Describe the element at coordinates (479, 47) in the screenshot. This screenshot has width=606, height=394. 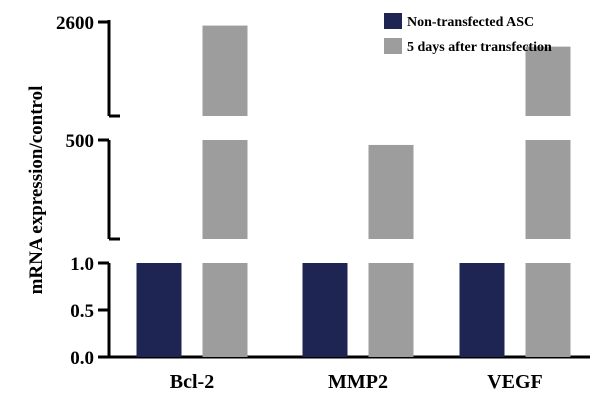
I see `legend-label-5-days: 5 days after transfection` at that location.